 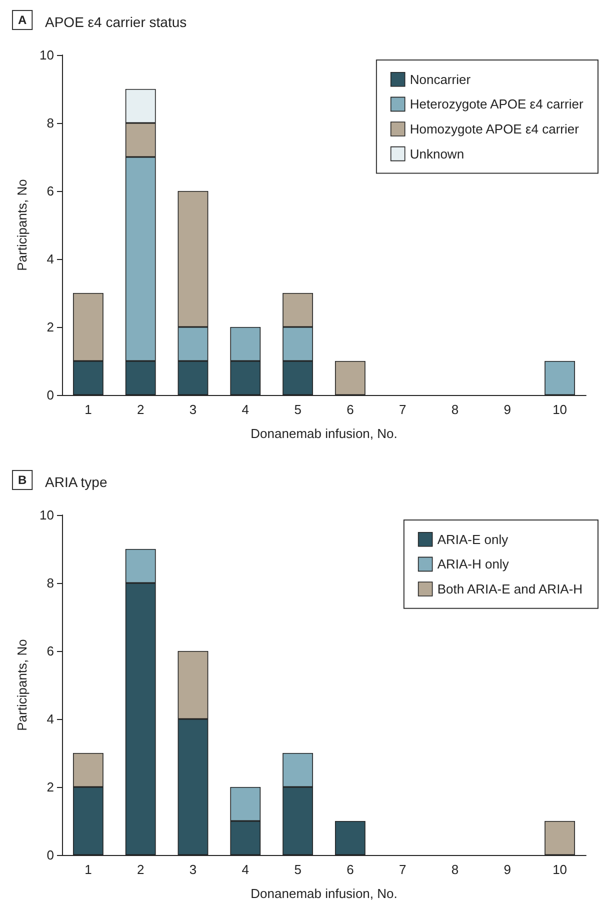 I want to click on legend-label: Homozygote APOE ε4 carrier, so click(x=495, y=129).